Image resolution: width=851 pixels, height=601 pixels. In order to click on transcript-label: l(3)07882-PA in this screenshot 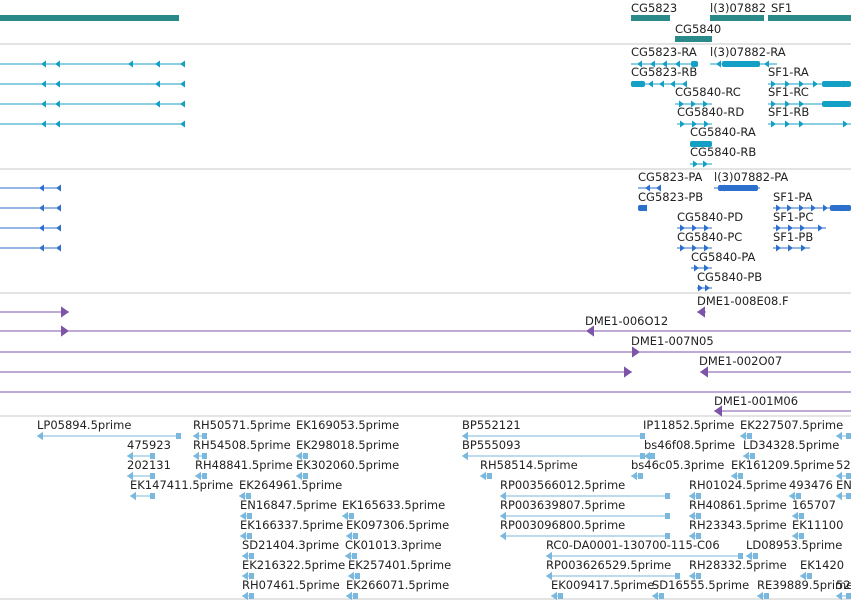, I will do `click(751, 177)`.